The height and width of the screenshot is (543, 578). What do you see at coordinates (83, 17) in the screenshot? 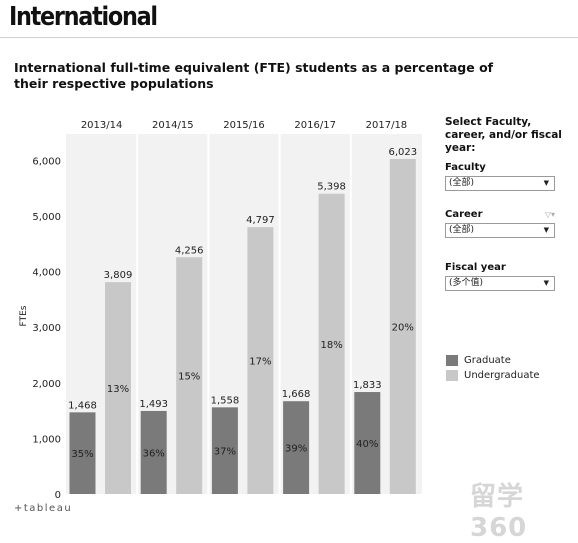
I see `page-heading: International` at bounding box center [83, 17].